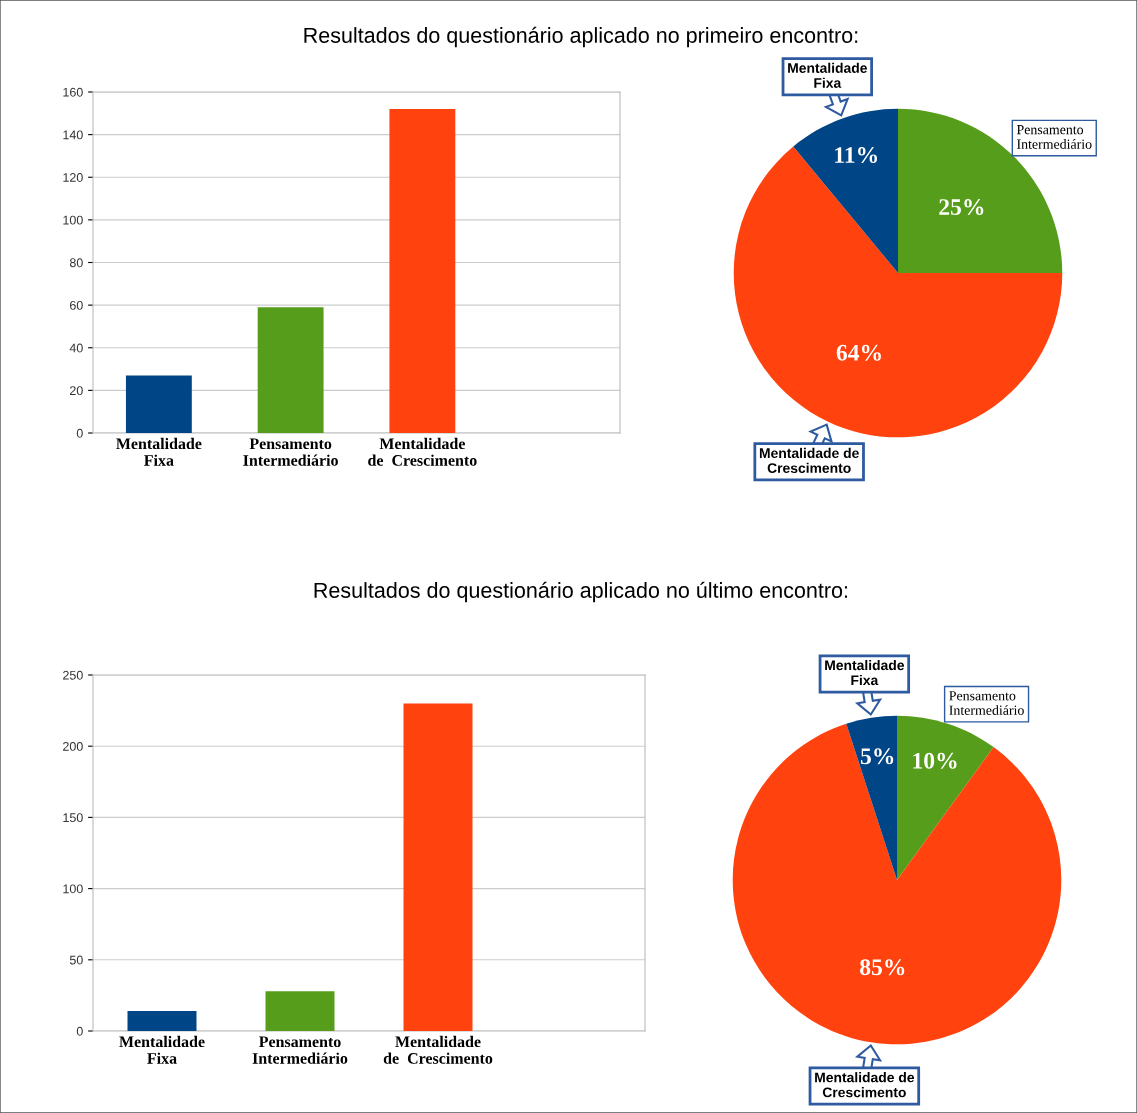  I want to click on y-tick-label: 40, so click(76, 348).